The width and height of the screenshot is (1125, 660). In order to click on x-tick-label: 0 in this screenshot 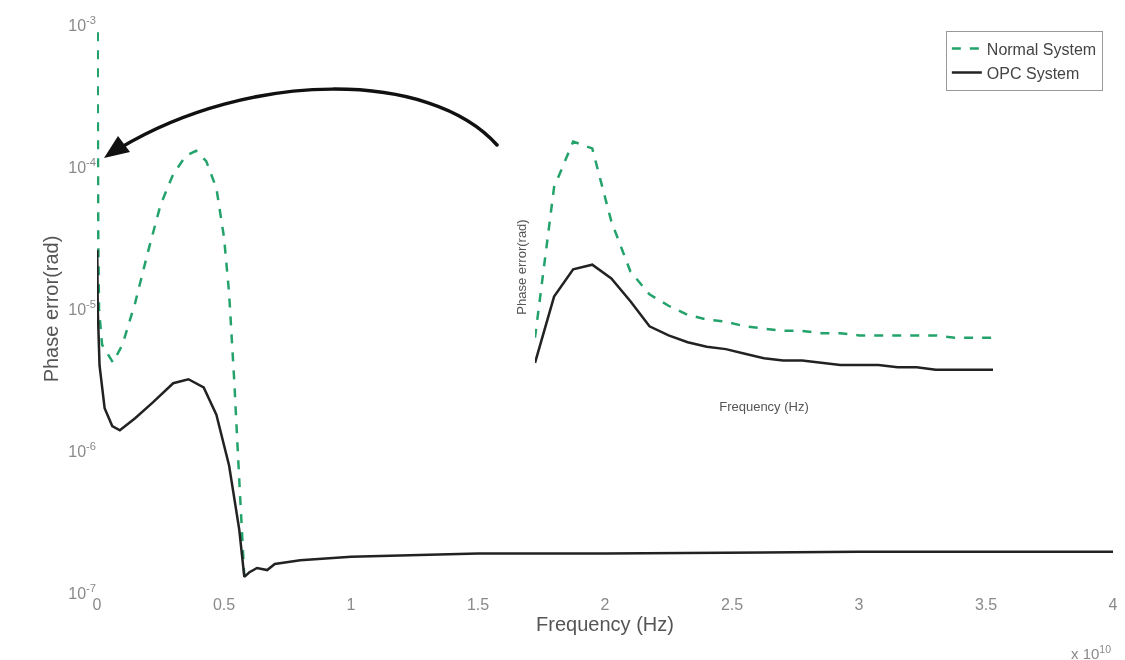, I will do `click(97, 604)`.